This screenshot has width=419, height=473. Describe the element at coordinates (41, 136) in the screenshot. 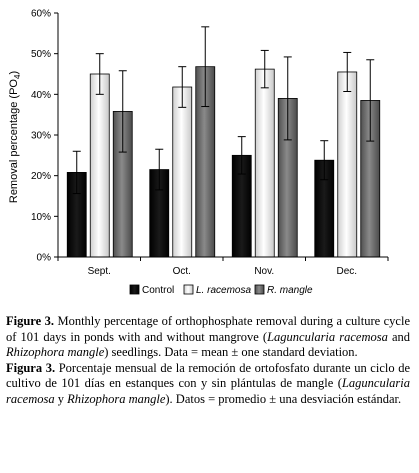

I see `y-tick-label: 30%` at that location.